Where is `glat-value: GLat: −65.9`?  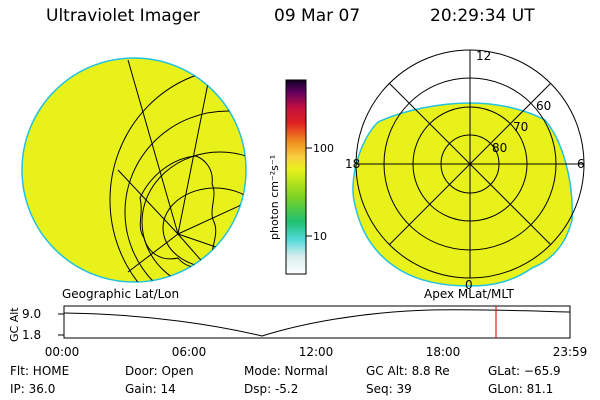
glat-value: GLat: −65.9 is located at coordinates (524, 371).